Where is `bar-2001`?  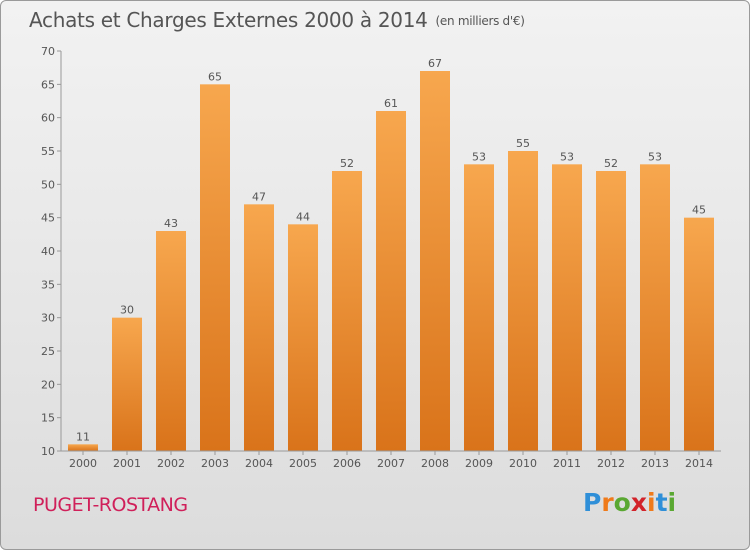 bar-2001 is located at coordinates (127, 384).